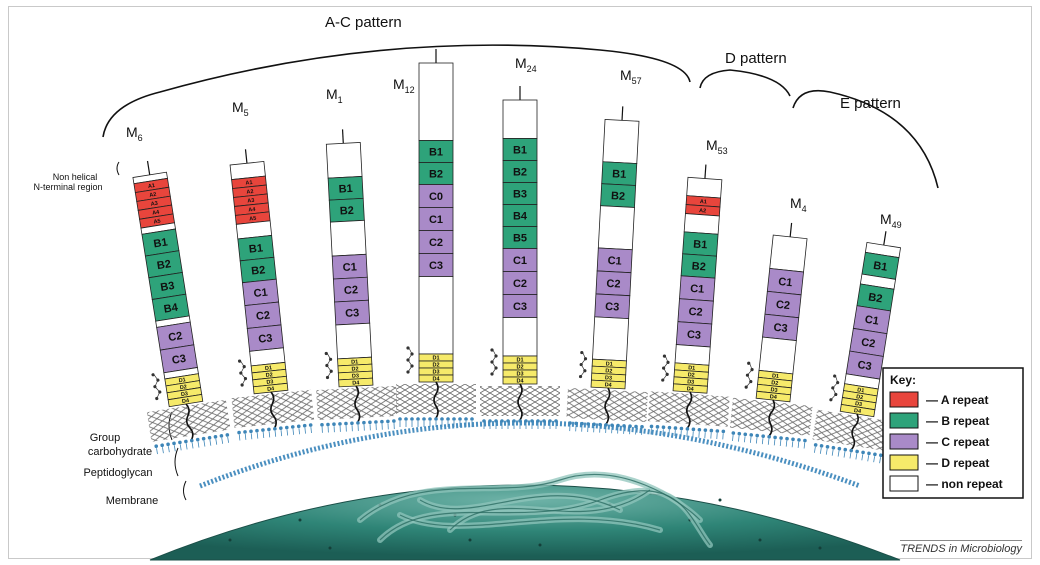  Describe the element at coordinates (834, 388) in the screenshot. I see `group-carbohydrate-chain` at that location.